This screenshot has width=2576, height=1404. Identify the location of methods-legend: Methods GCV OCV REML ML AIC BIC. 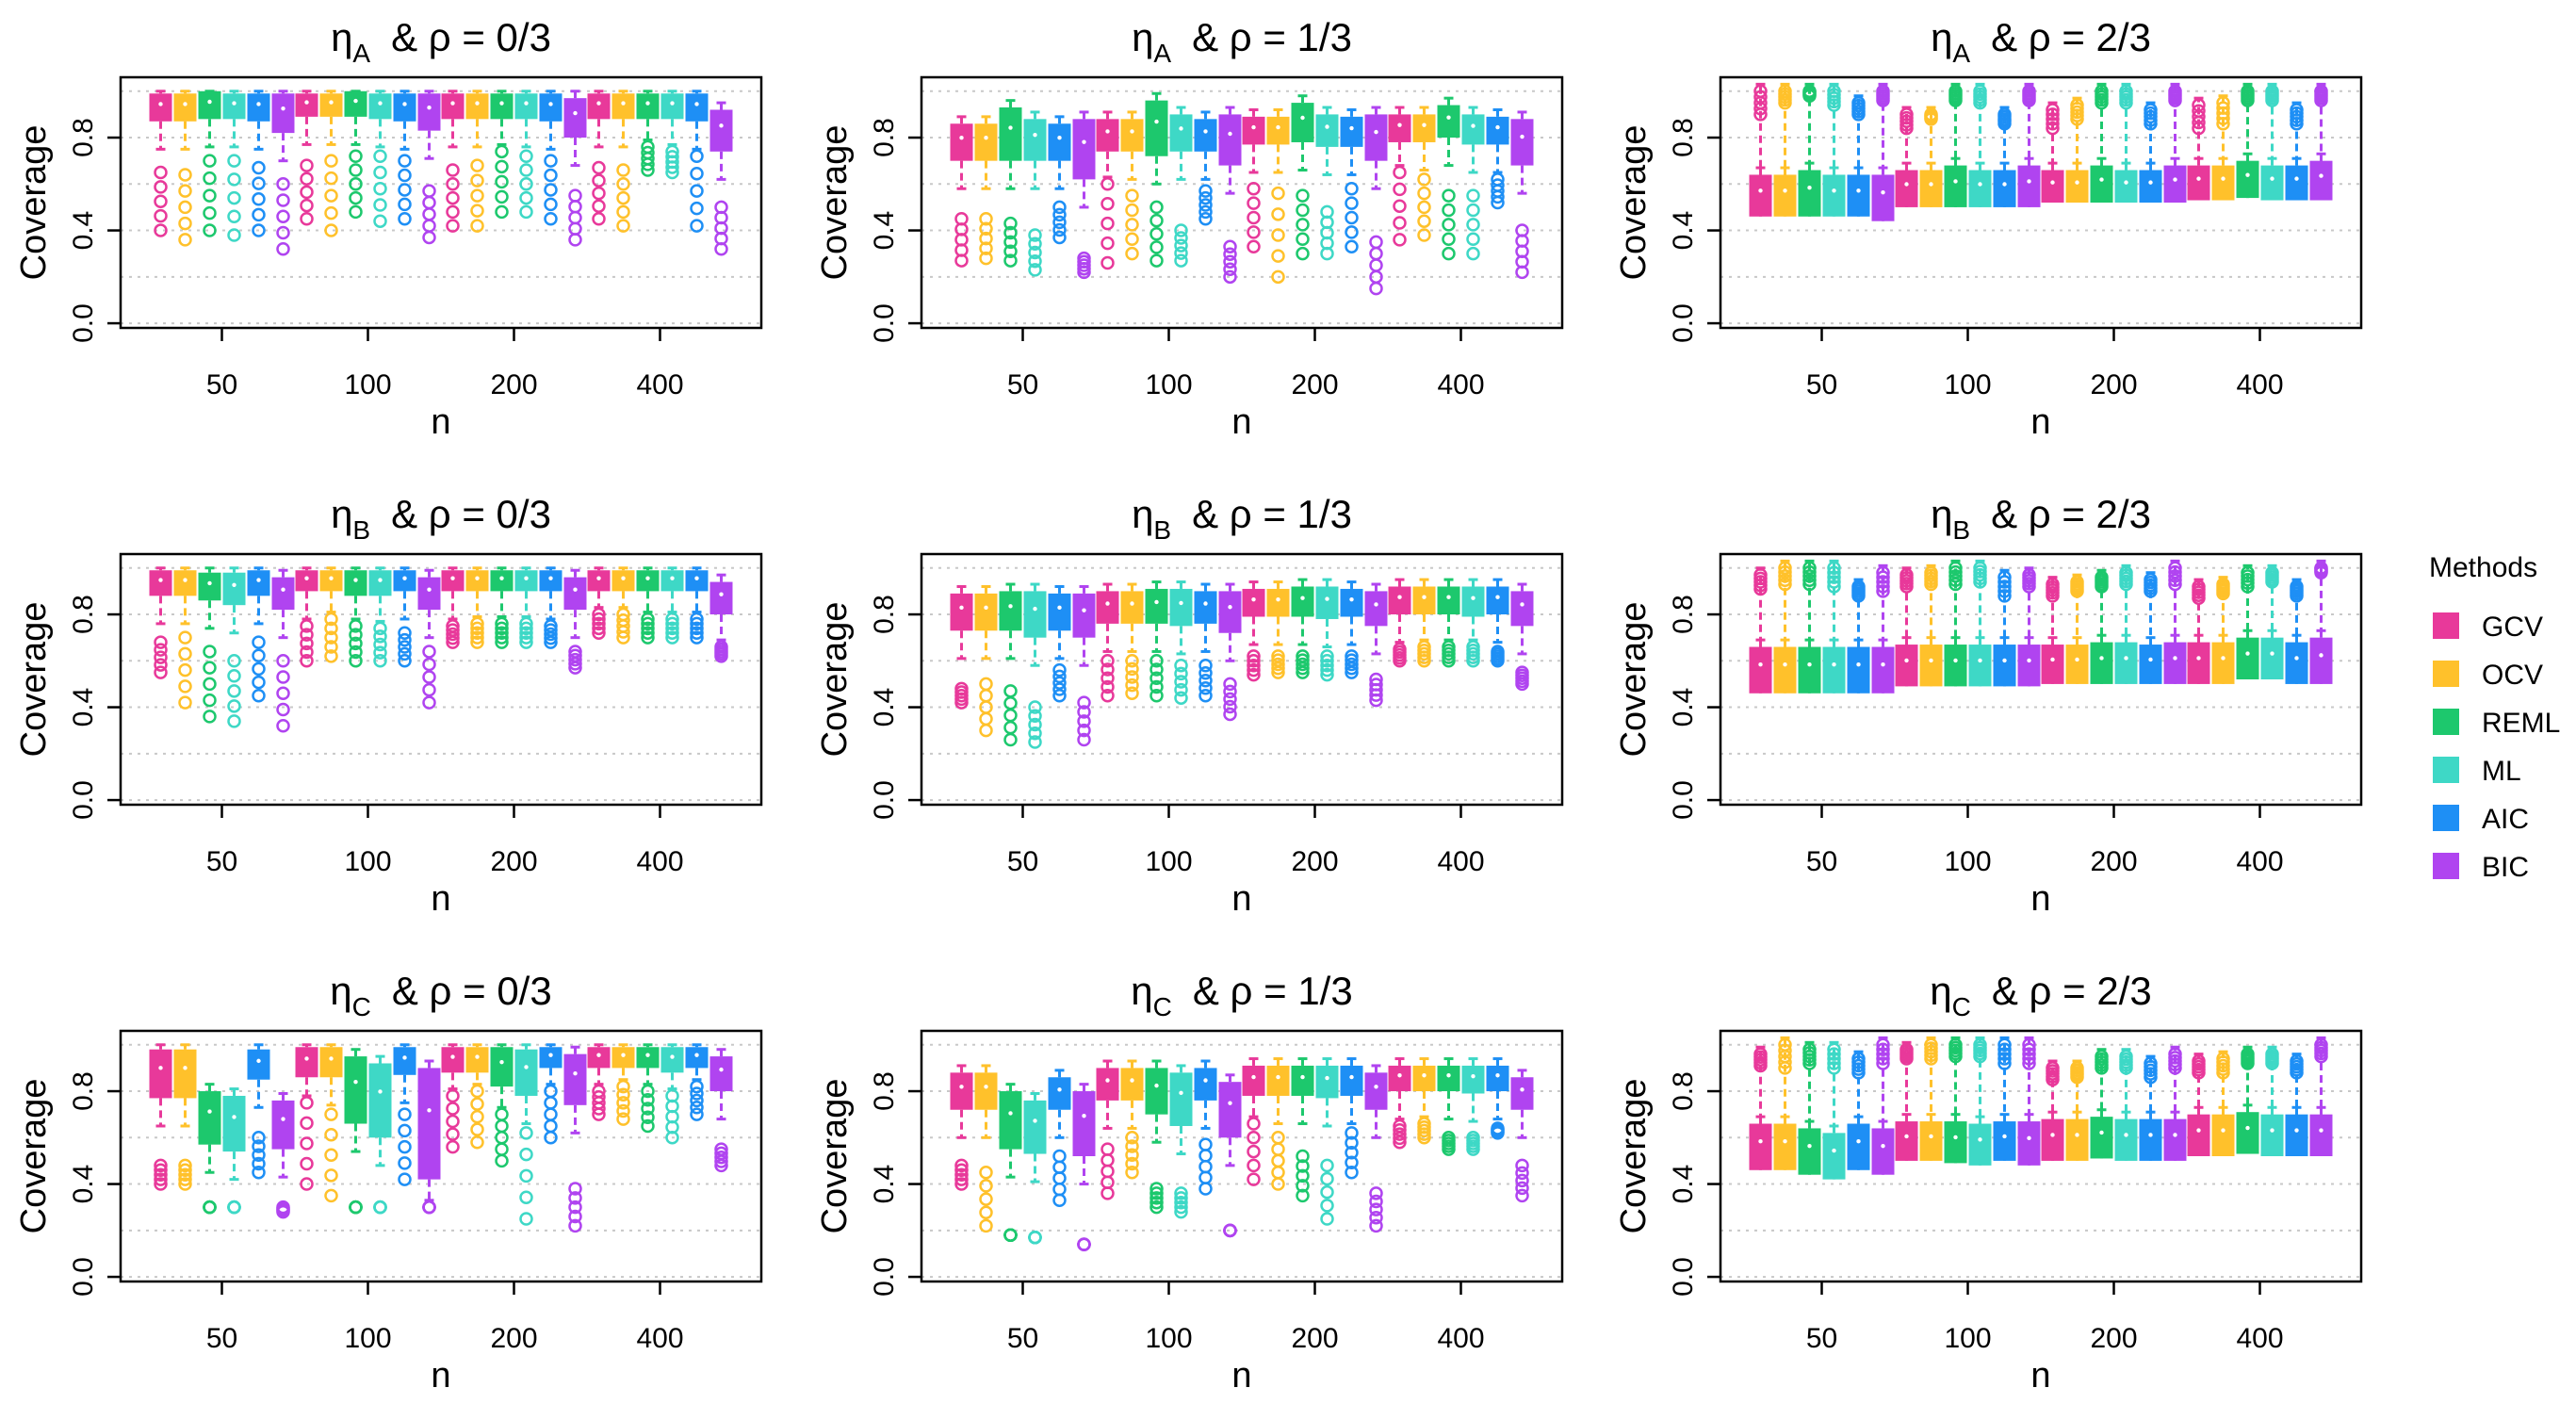
(2494, 717).